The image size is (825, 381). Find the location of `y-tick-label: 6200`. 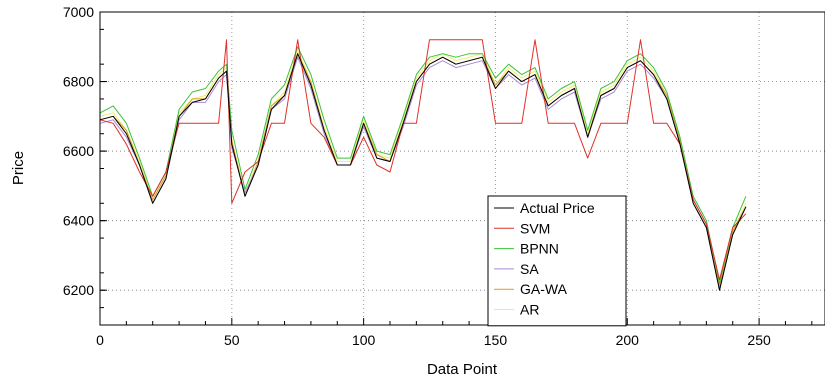

y-tick-label: 6200 is located at coordinates (78, 290).